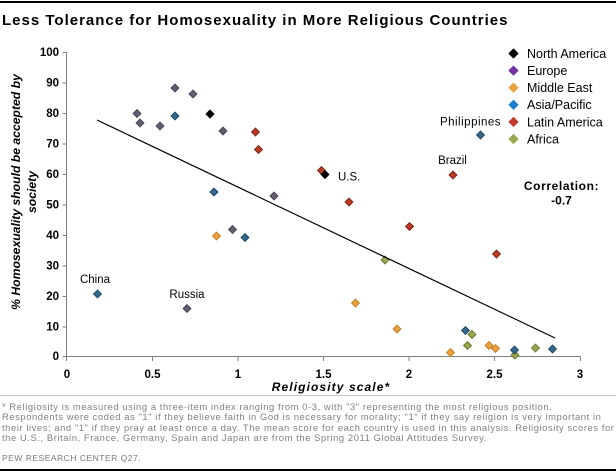 This screenshot has height=474, width=616. Describe the element at coordinates (32, 191) in the screenshot. I see `svg-text: society` at that location.